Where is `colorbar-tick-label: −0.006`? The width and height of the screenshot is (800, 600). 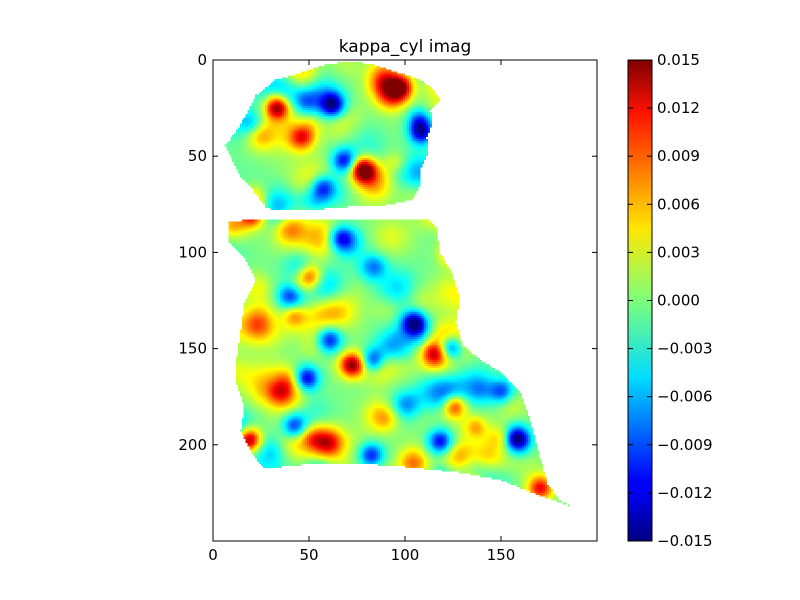
colorbar-tick-label: −0.006 is located at coordinates (685, 397).